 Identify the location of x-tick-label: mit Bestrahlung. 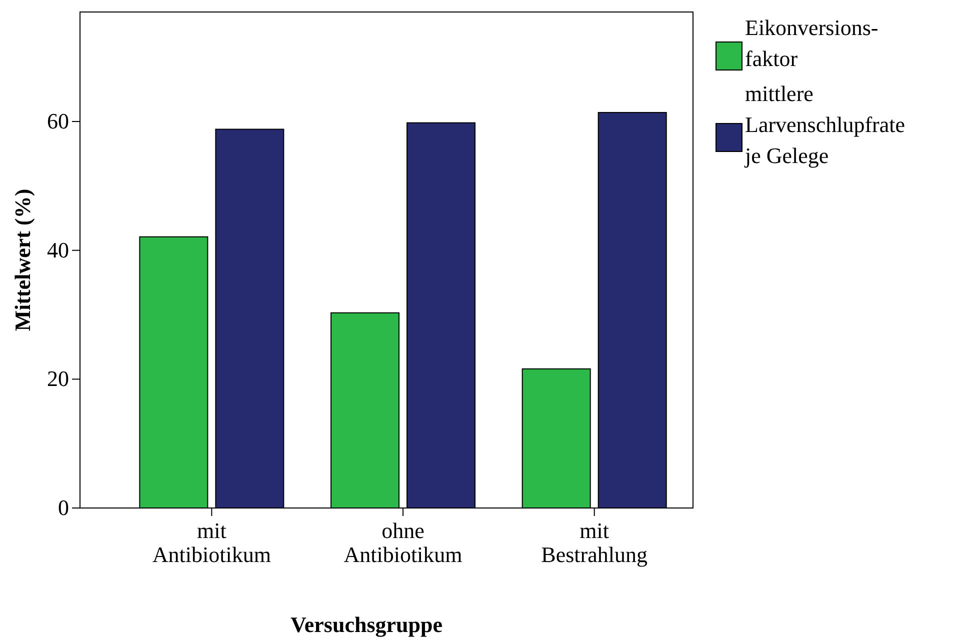
(594, 542).